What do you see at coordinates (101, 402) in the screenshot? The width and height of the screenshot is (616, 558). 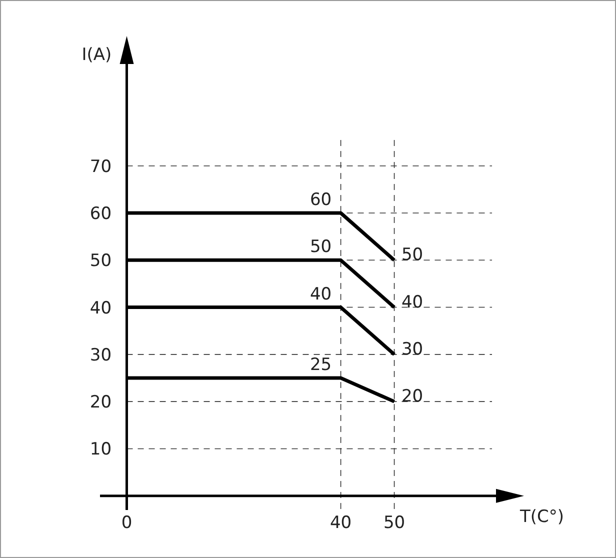 I see `y-tick-label: 20` at bounding box center [101, 402].